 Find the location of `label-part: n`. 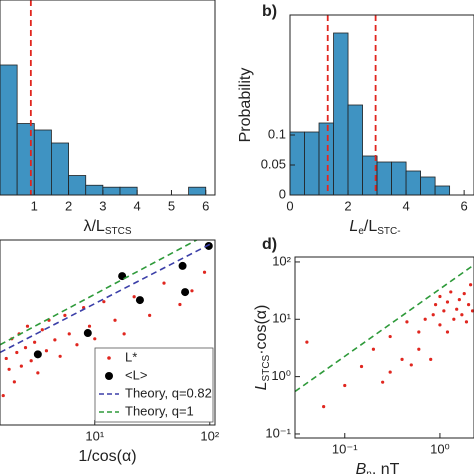

label-part: n is located at coordinates (369, 471).